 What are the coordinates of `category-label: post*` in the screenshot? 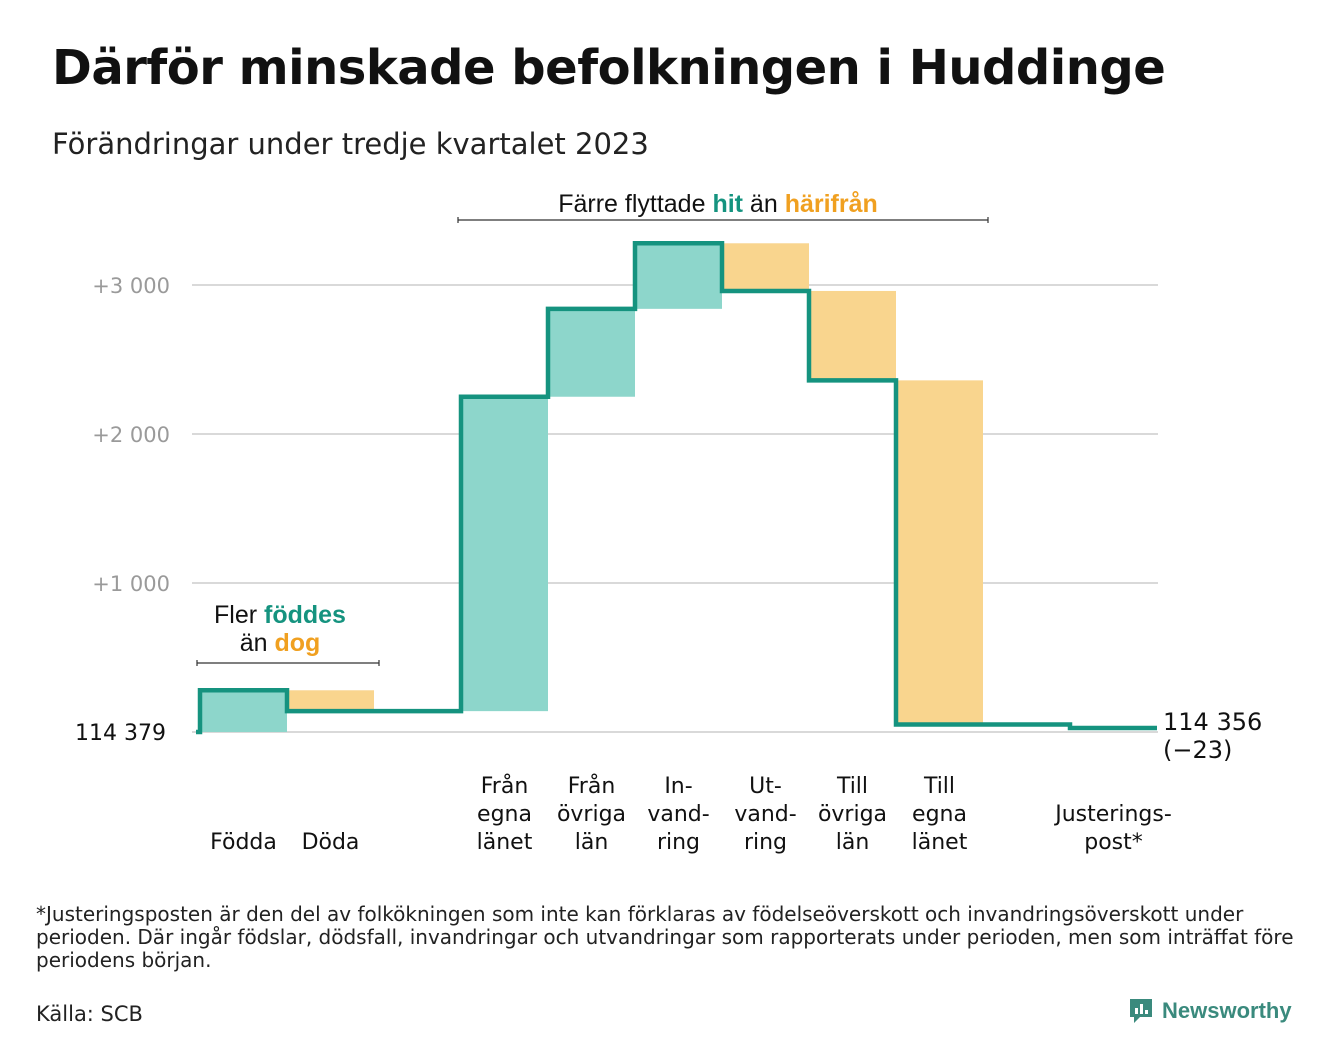 It's located at (1113, 842).